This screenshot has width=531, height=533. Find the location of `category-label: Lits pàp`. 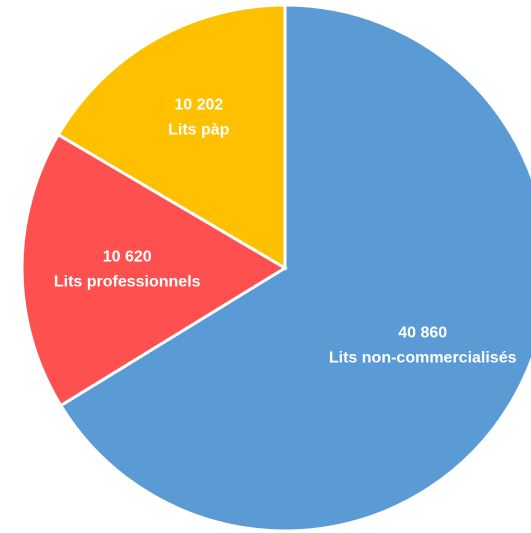

category-label: Lits pàp is located at coordinates (199, 130).